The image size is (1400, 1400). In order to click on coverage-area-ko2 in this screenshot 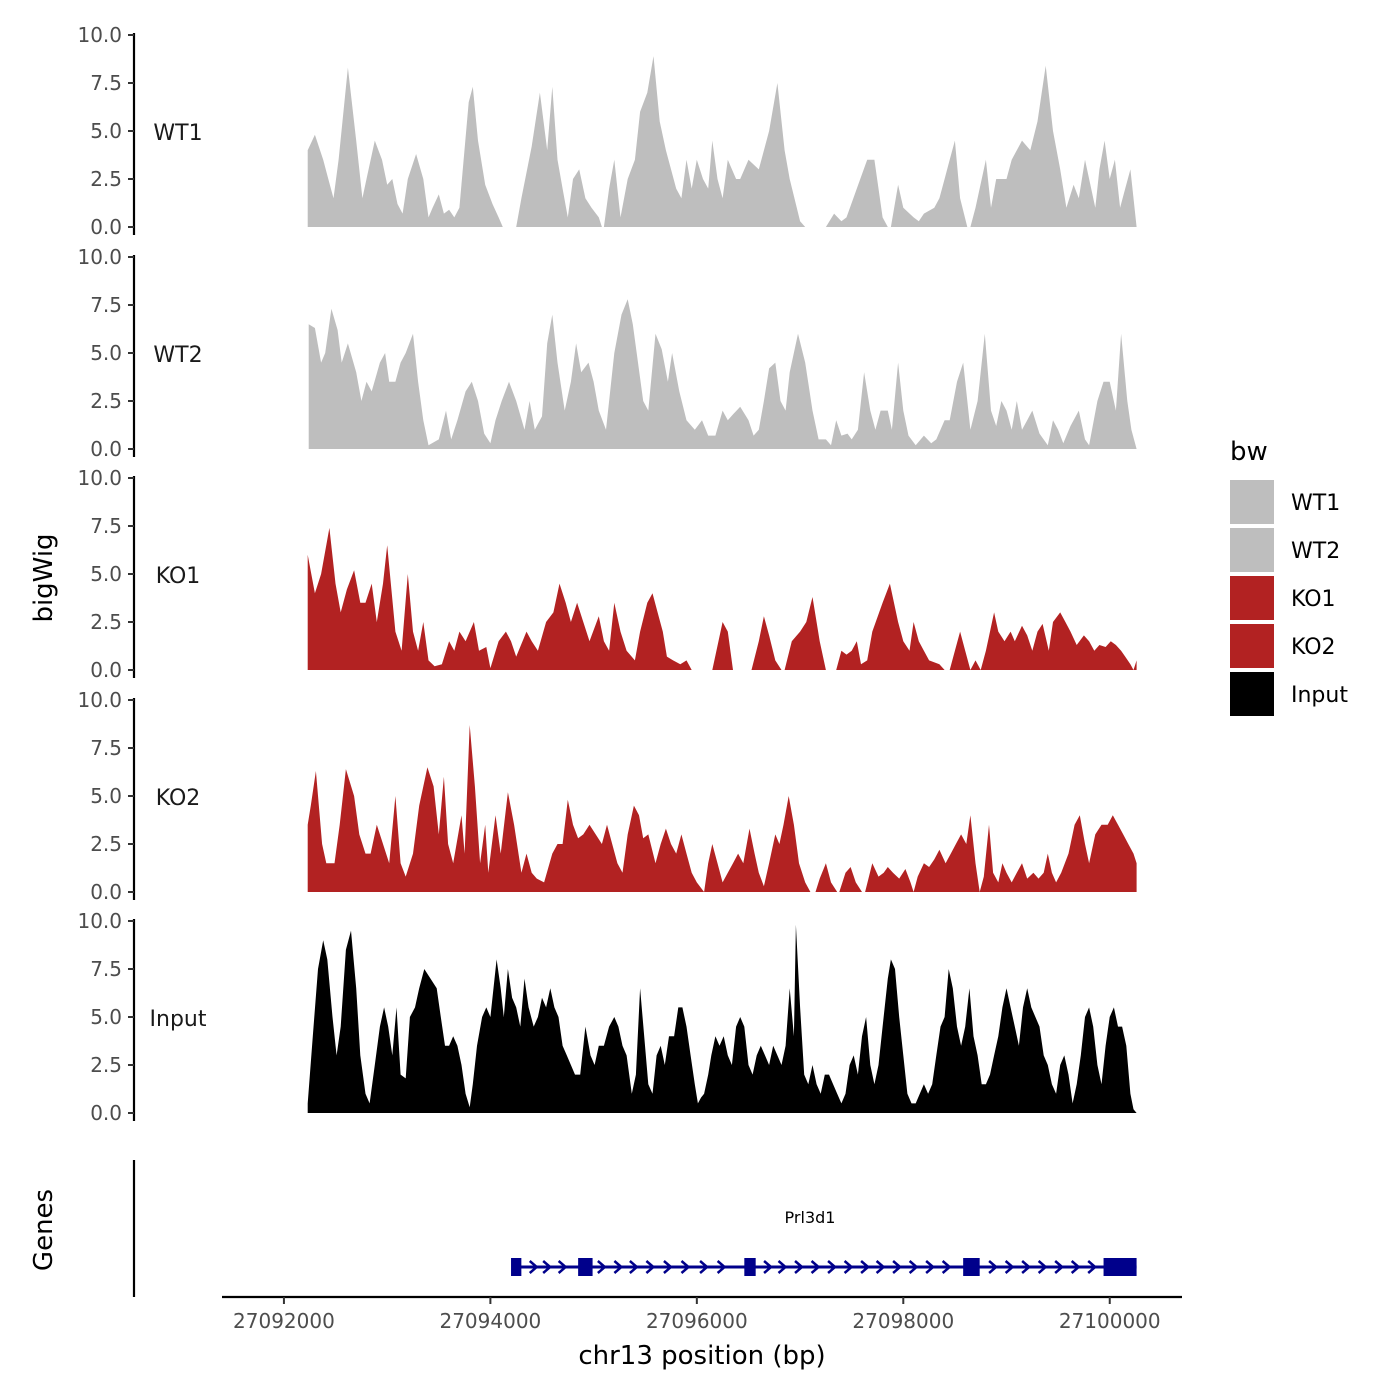, I will do `click(722, 808)`.